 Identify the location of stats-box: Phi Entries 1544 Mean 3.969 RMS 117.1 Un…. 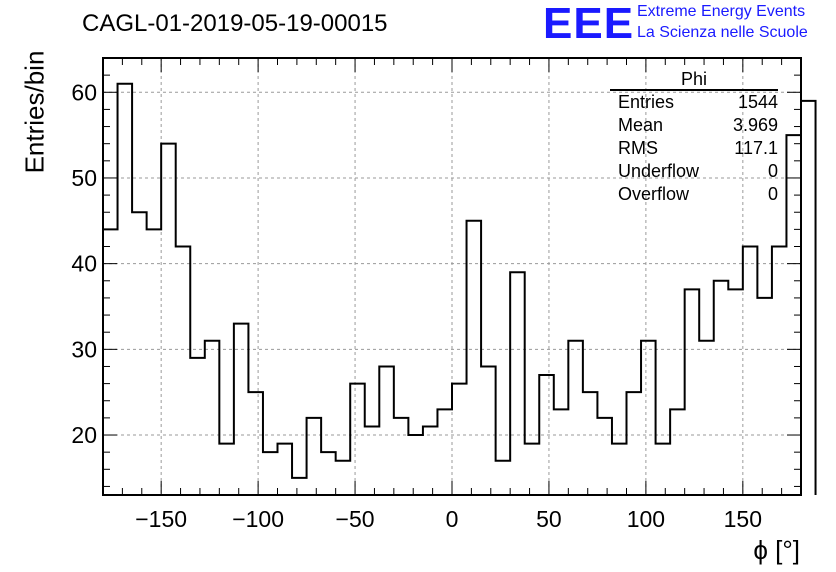
(694, 137).